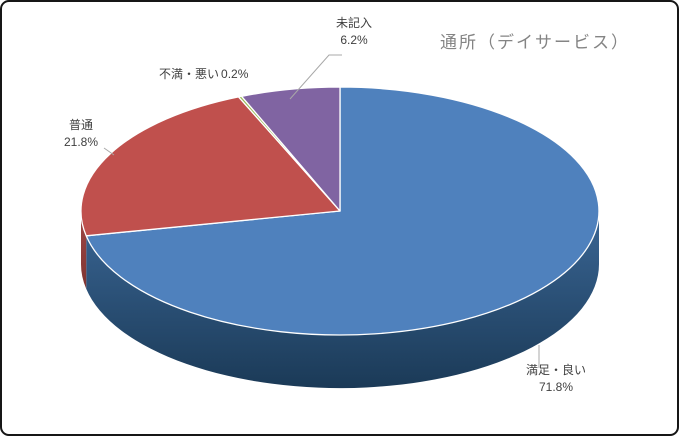 The height and width of the screenshot is (436, 679). What do you see at coordinates (354, 32) in the screenshot?
I see `data-label-unfilled: 未記入 6.2%` at bounding box center [354, 32].